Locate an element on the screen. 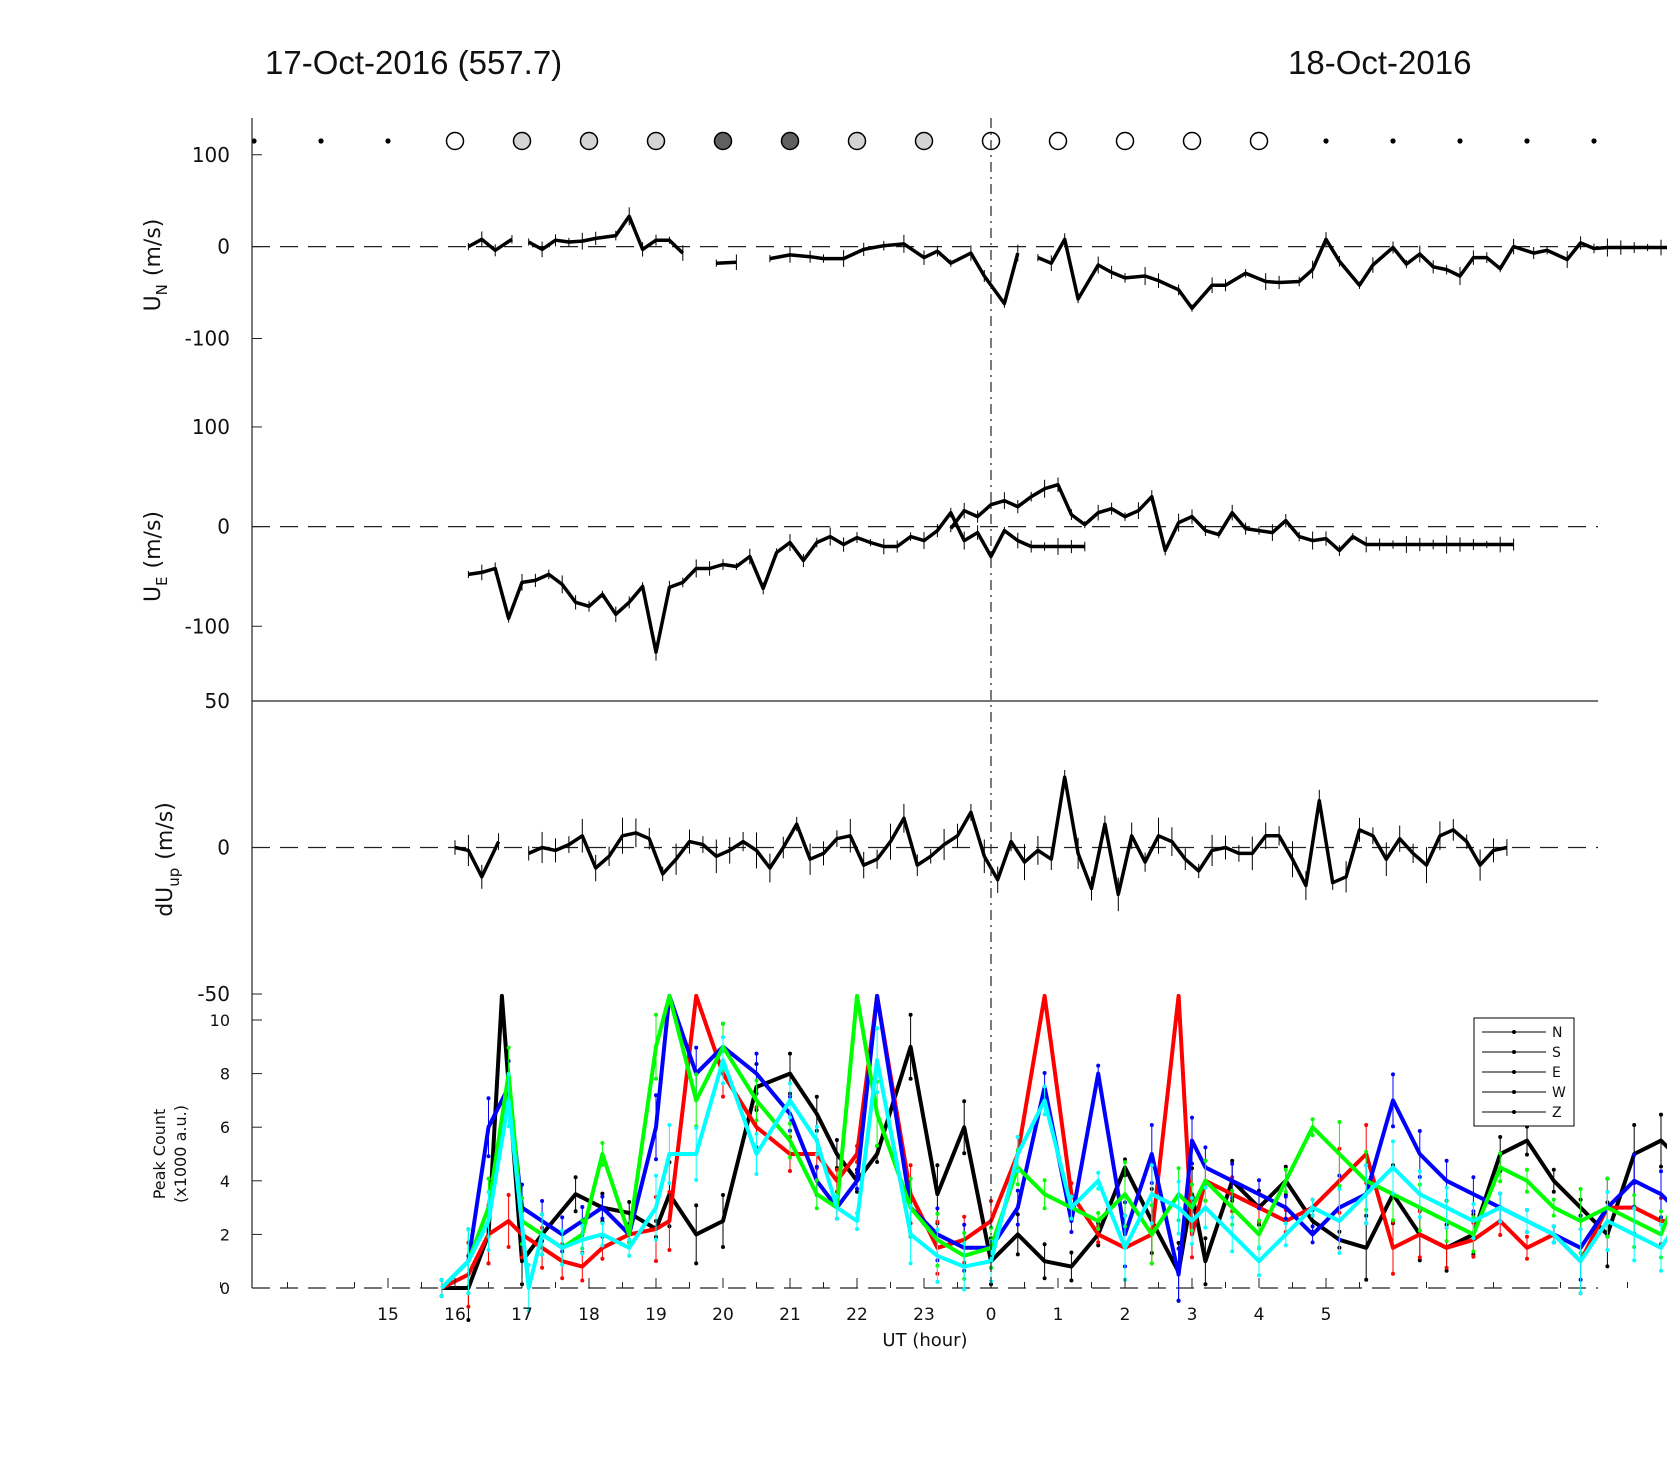 The height and width of the screenshot is (1458, 1667). peak-ytick-label: 4 is located at coordinates (225, 1181).